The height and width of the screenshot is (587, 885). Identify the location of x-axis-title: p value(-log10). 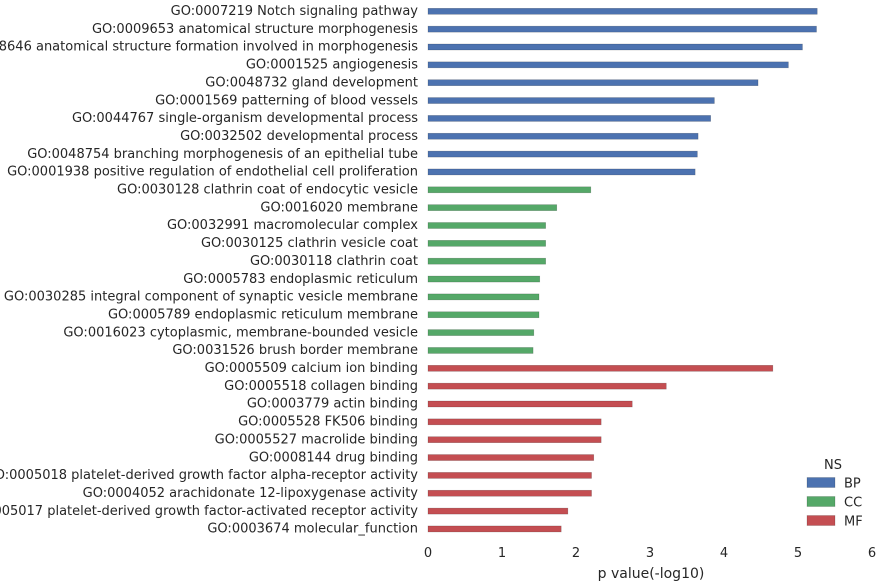
(651, 574).